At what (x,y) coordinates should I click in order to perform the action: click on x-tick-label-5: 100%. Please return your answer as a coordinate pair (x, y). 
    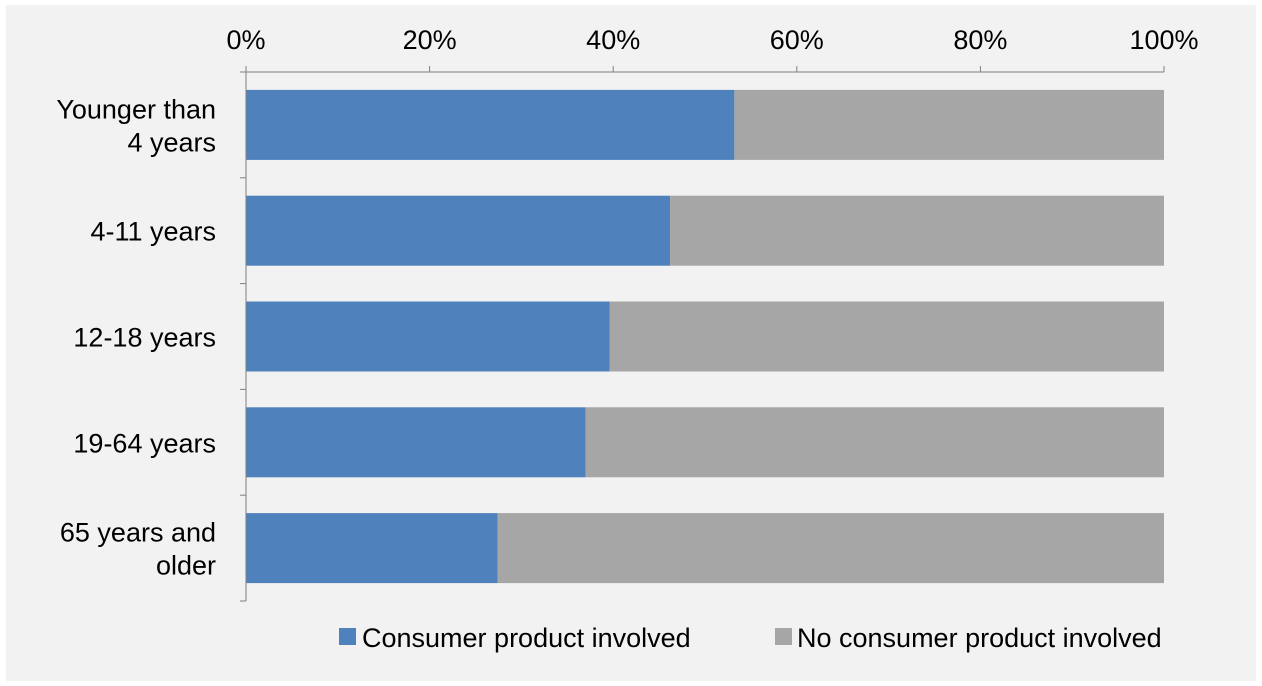
    Looking at the image, I should click on (1163, 40).